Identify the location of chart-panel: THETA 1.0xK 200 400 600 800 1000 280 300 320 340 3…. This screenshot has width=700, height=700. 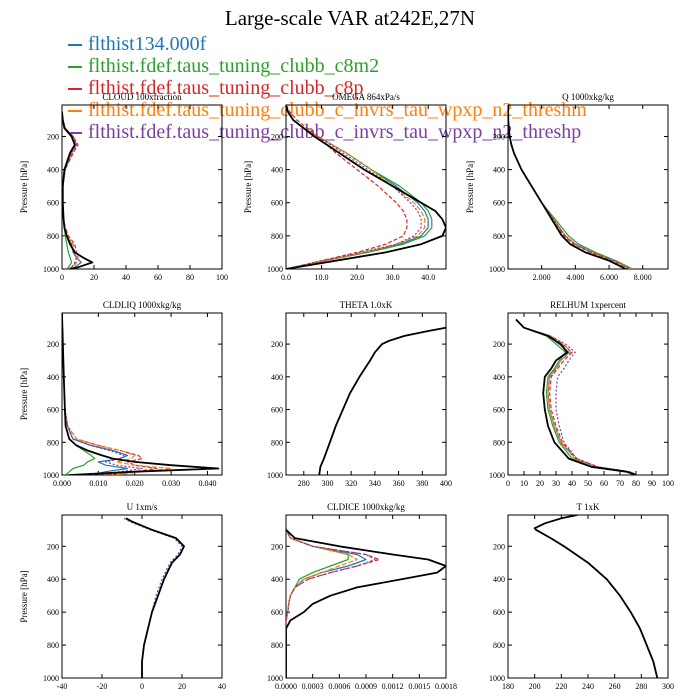
(359, 394).